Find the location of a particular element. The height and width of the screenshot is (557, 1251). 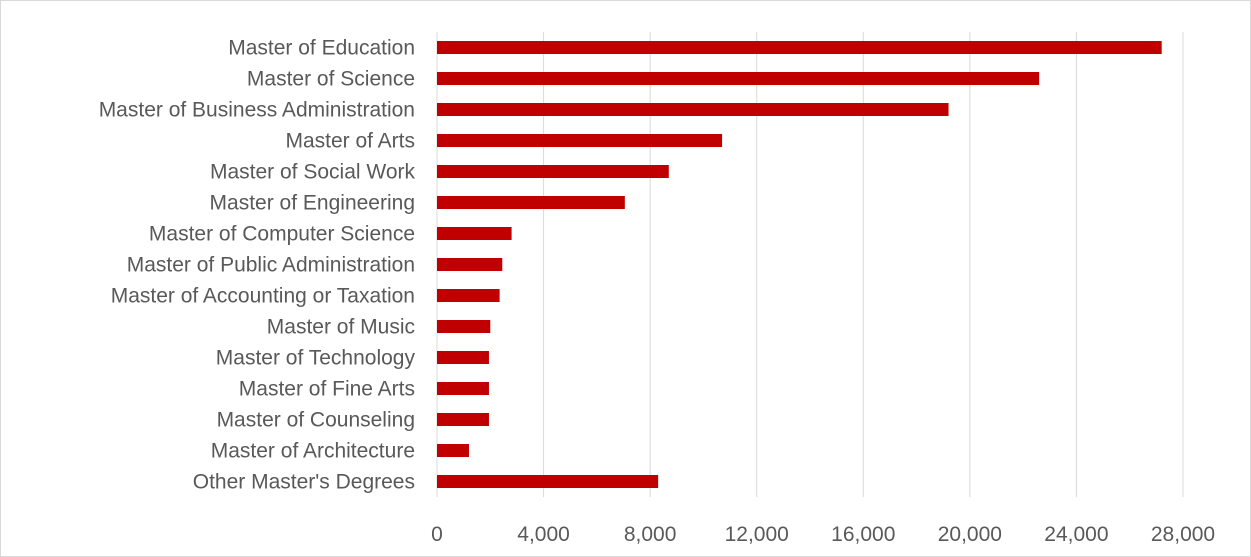

x-tick-label: 8,000 is located at coordinates (650, 534).